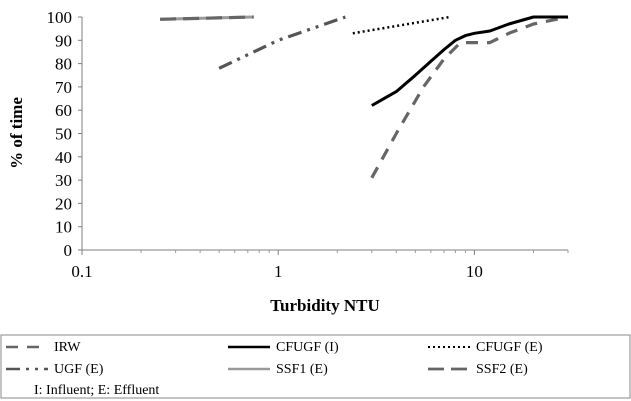 The height and width of the screenshot is (401, 631). Describe the element at coordinates (63, 203) in the screenshot. I see `y-tick-label: 20` at that location.